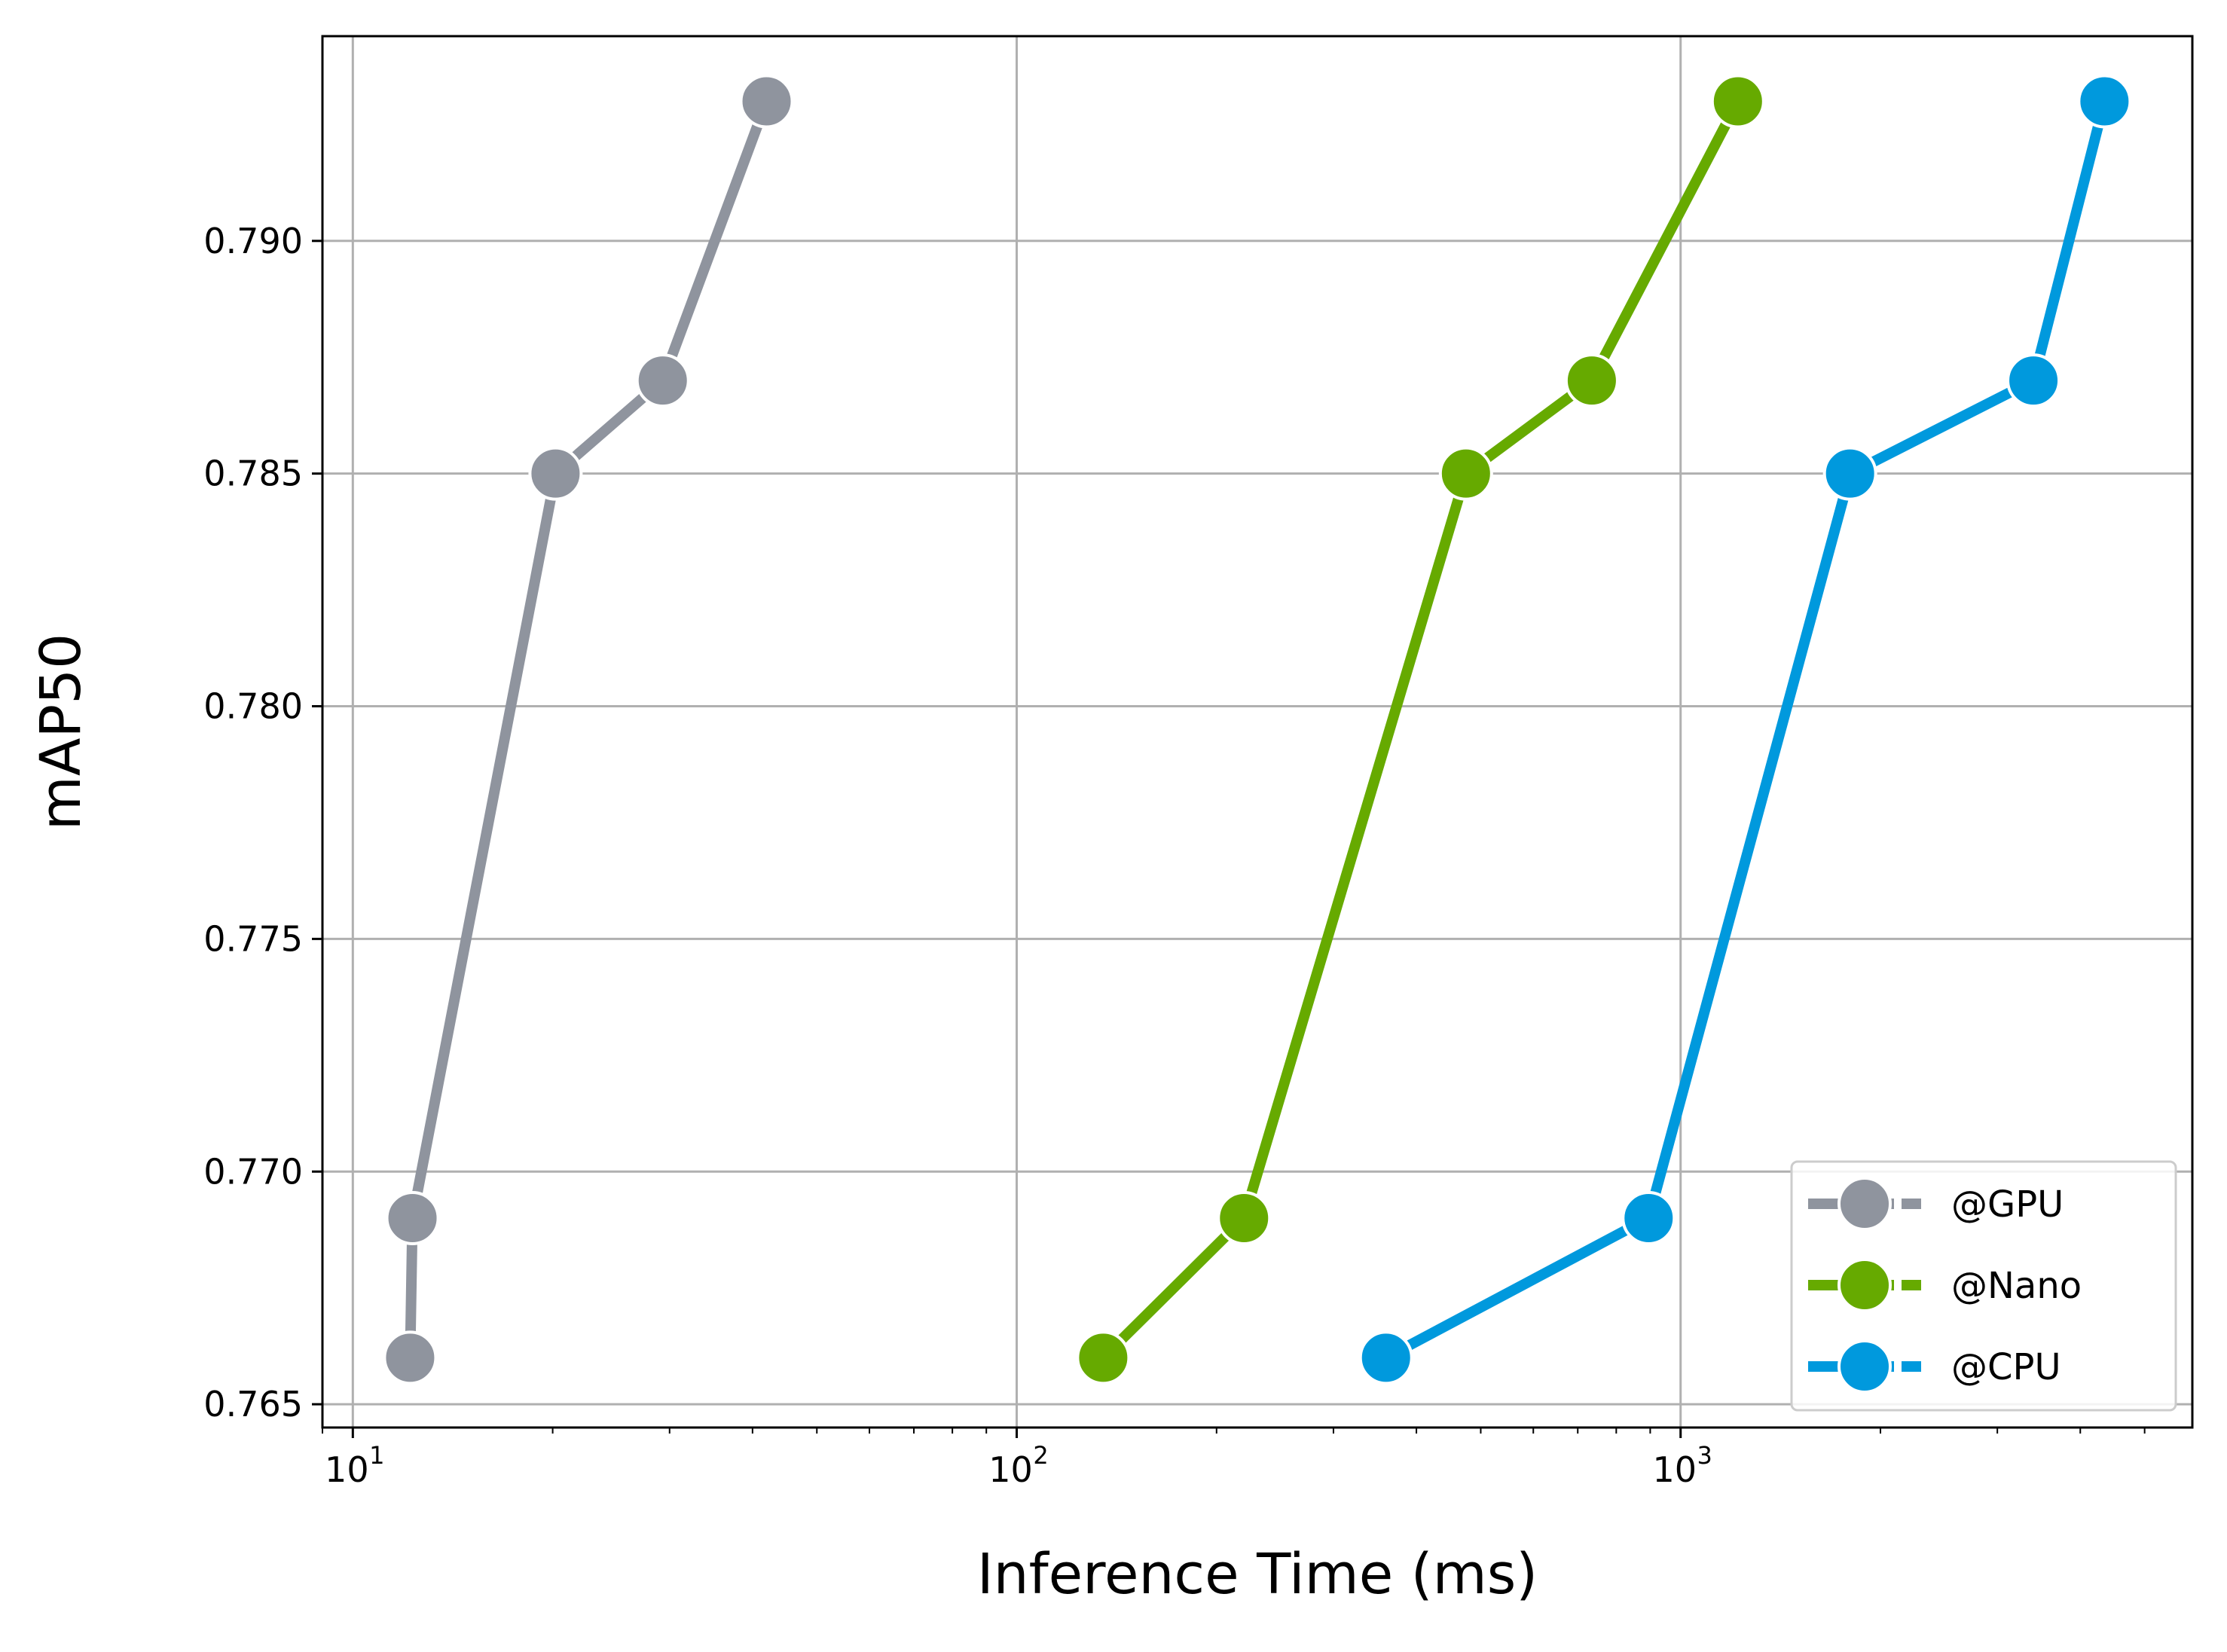  I want to click on legend: @GPU @Nano @CPU, so click(1983, 1286).